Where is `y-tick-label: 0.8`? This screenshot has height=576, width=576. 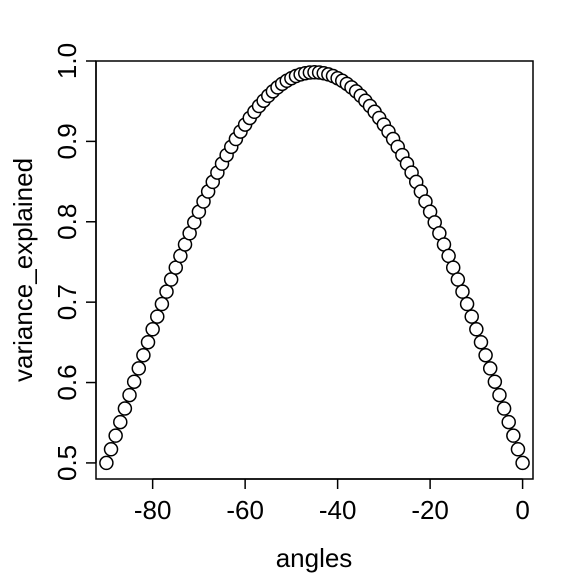 y-tick-label: 0.8 is located at coordinates (67, 222).